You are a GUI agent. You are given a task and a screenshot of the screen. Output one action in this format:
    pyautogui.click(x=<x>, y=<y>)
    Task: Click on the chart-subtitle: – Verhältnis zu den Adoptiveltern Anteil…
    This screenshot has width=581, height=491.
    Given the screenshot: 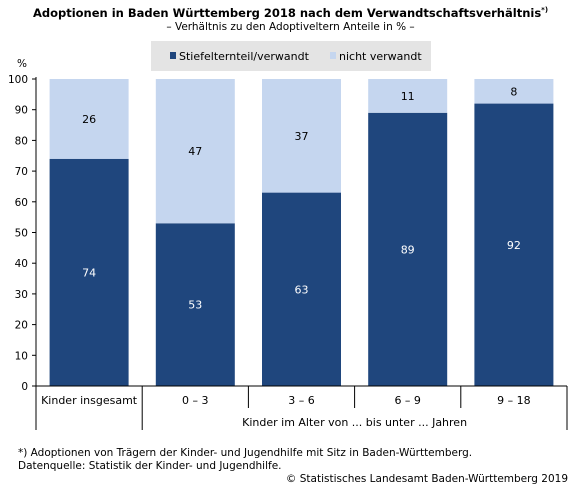 What is the action you would take?
    pyautogui.click(x=290, y=27)
    